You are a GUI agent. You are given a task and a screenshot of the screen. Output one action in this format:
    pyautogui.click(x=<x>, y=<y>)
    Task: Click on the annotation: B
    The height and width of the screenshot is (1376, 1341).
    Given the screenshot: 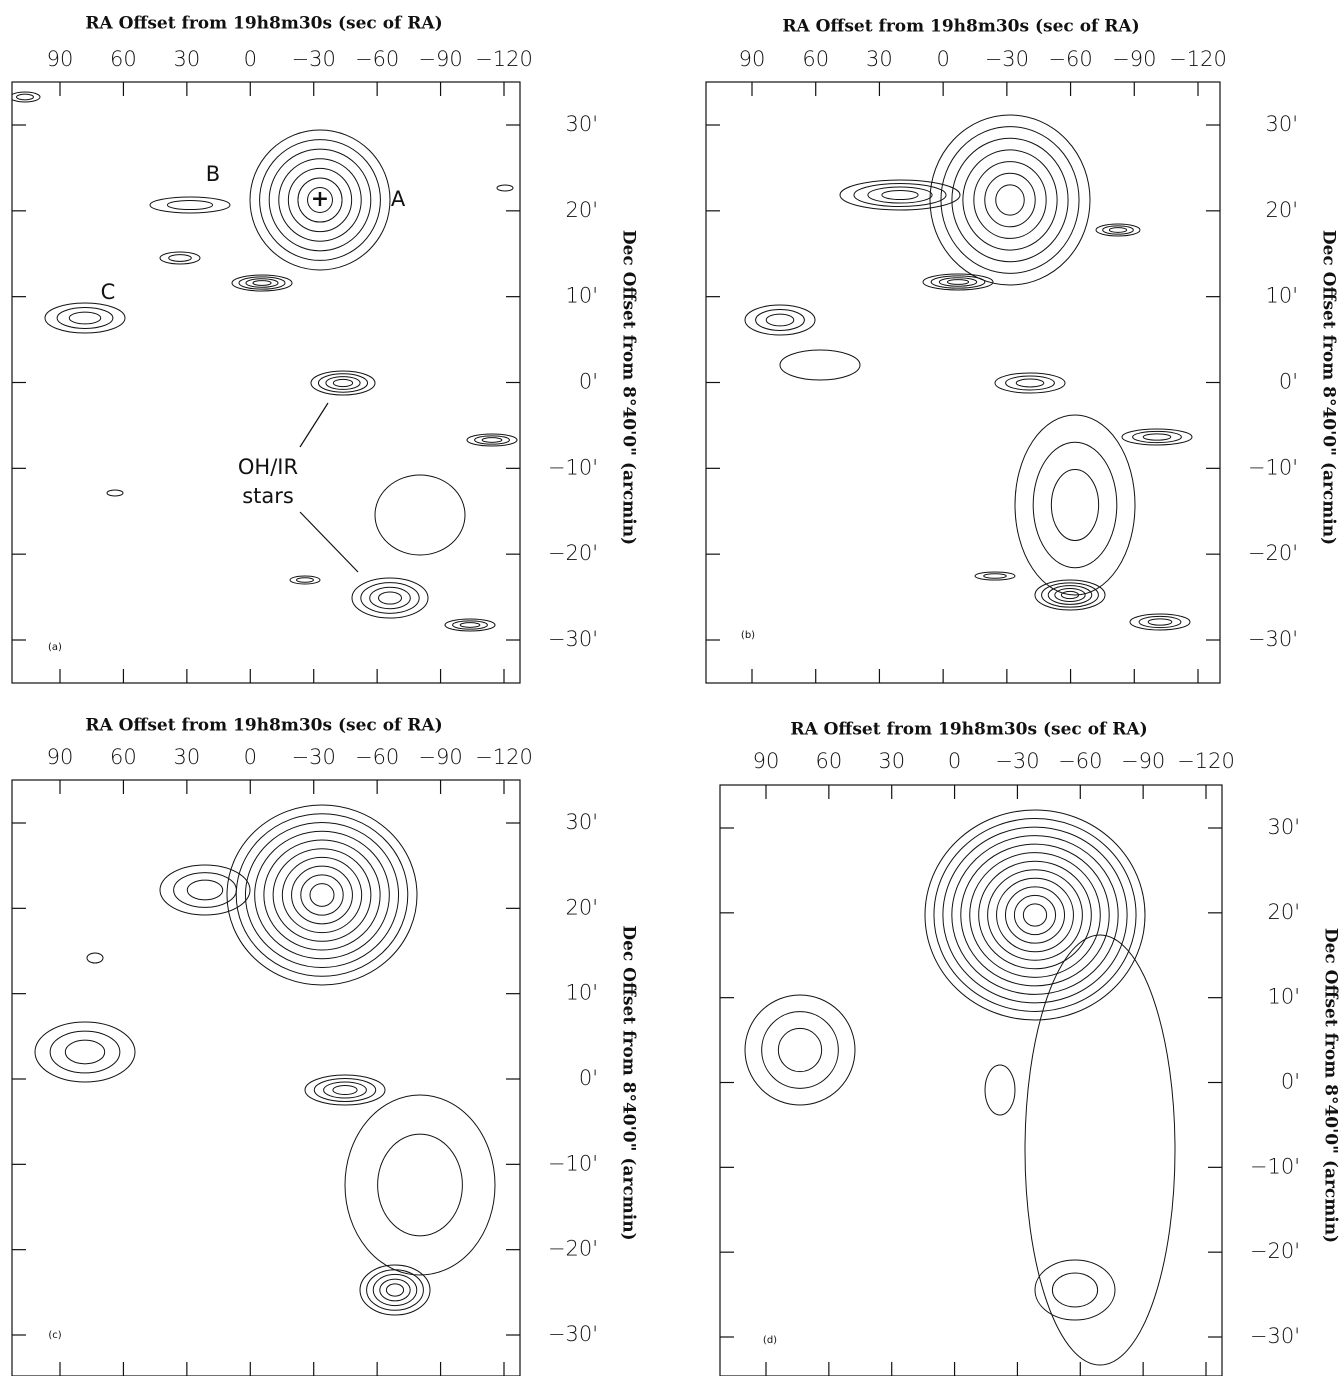 What is the action you would take?
    pyautogui.click(x=213, y=174)
    